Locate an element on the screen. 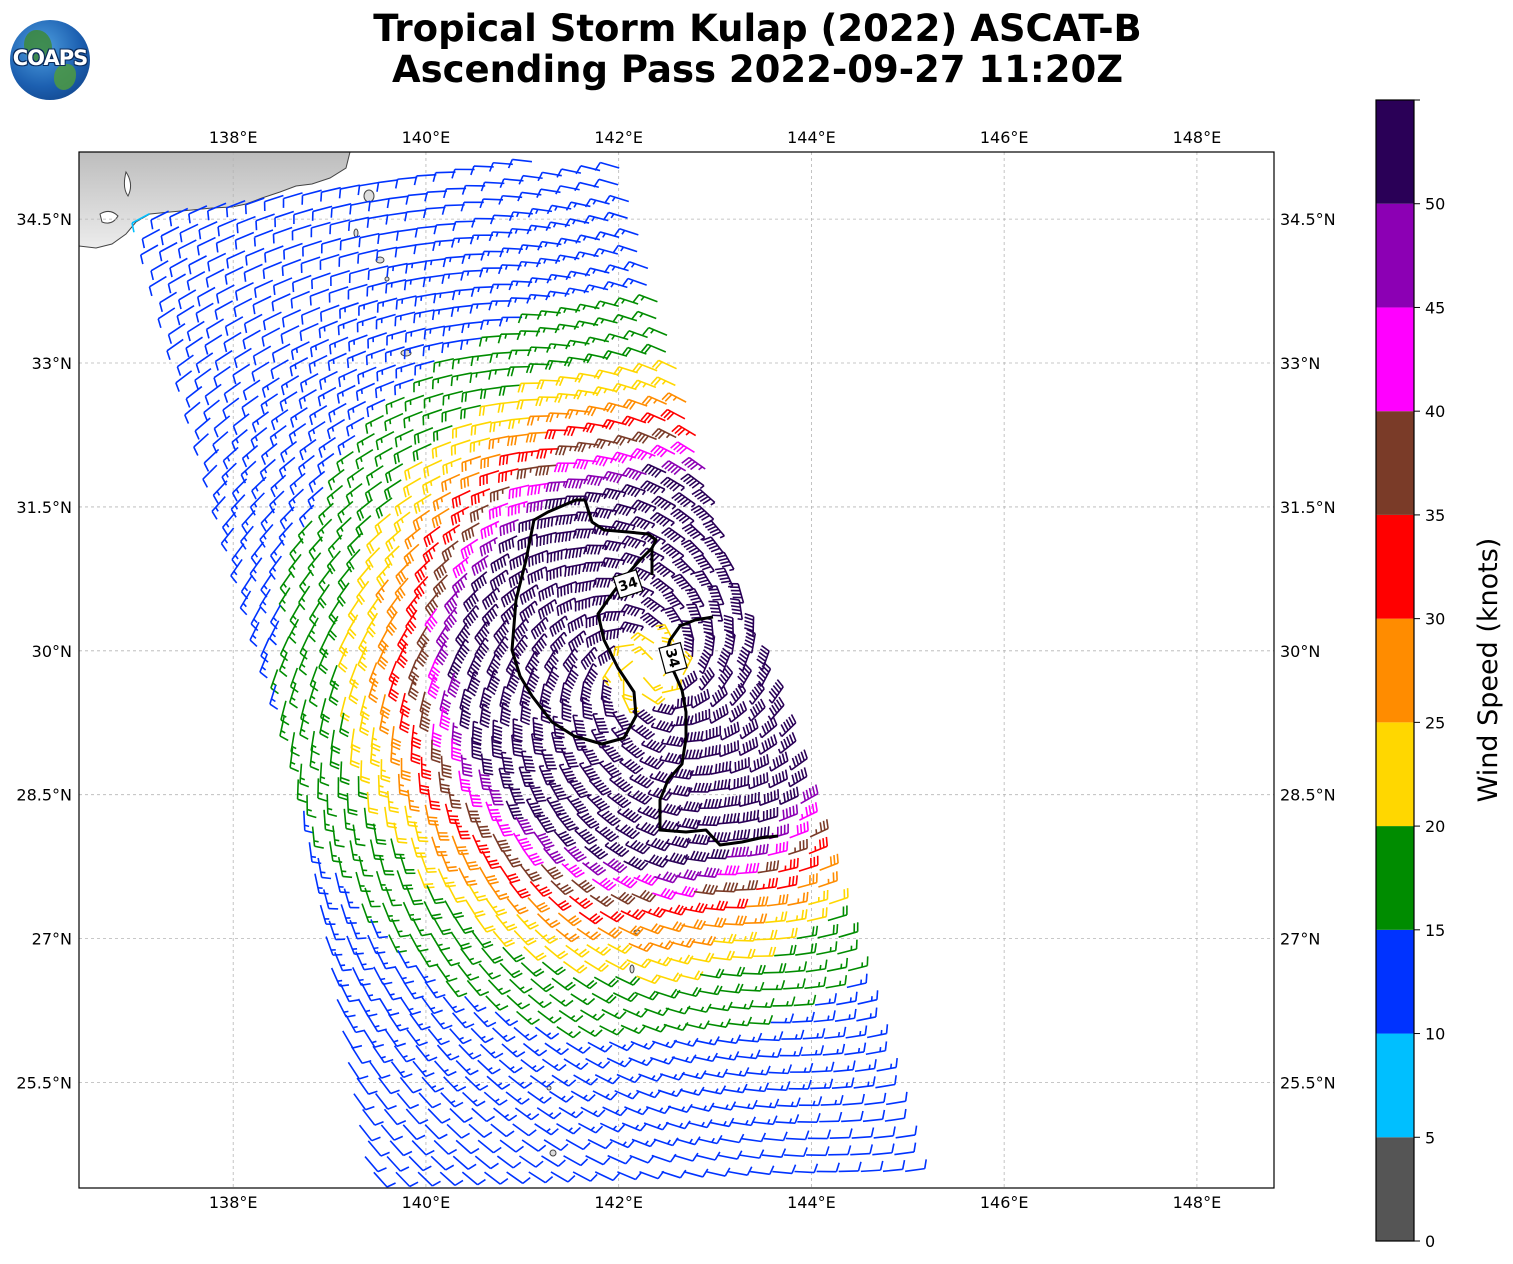  lon-tick-label-bottom: 148°E is located at coordinates (1197, 1202).